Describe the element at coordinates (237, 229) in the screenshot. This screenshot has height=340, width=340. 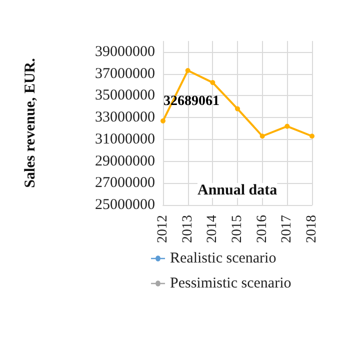
I see `x-tick-label: 2015` at that location.